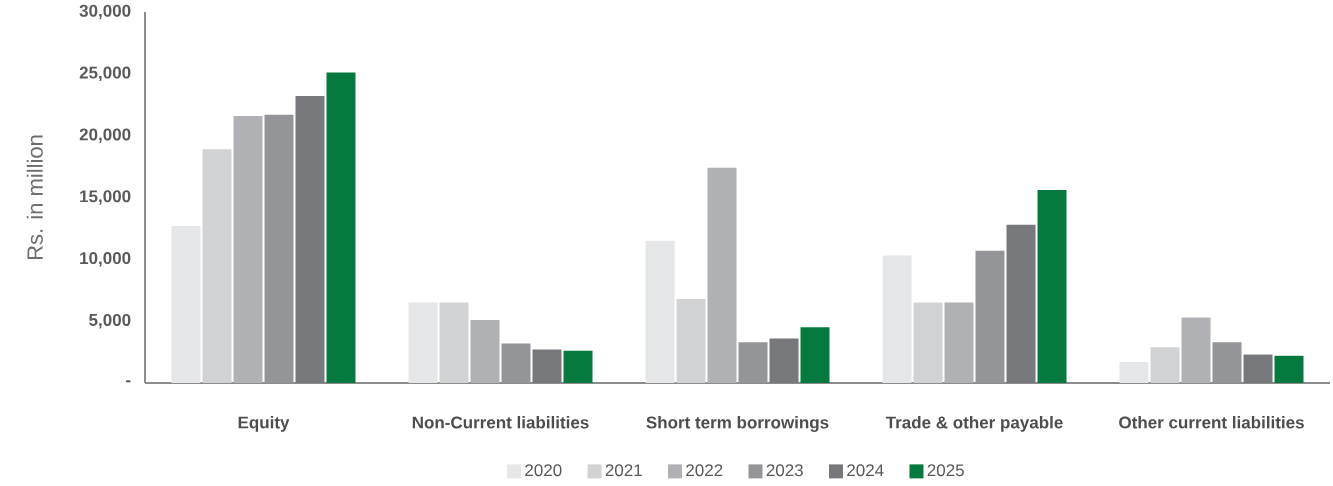 Image resolution: width=1333 pixels, height=486 pixels. What do you see at coordinates (110, 321) in the screenshot?
I see `y-tick-label: 5,000` at bounding box center [110, 321].